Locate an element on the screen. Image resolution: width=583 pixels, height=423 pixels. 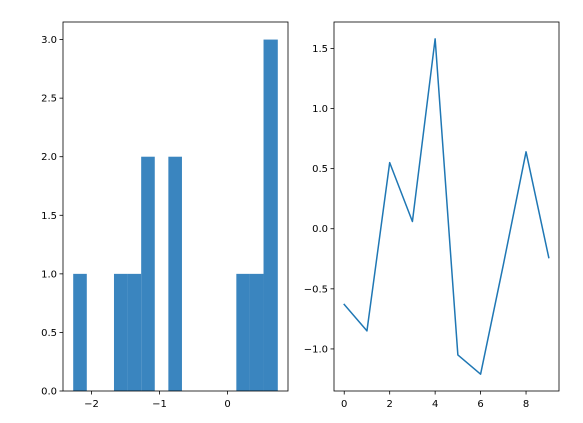
x-tick-label: 6 is located at coordinates (480, 404).